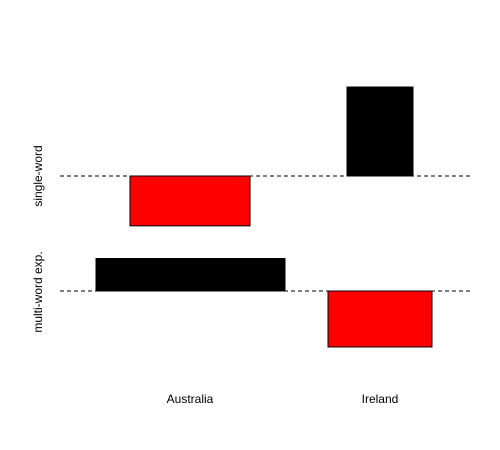 The height and width of the screenshot is (450, 500). I want to click on x-tick-labels: Australia Ireland, so click(283, 399).